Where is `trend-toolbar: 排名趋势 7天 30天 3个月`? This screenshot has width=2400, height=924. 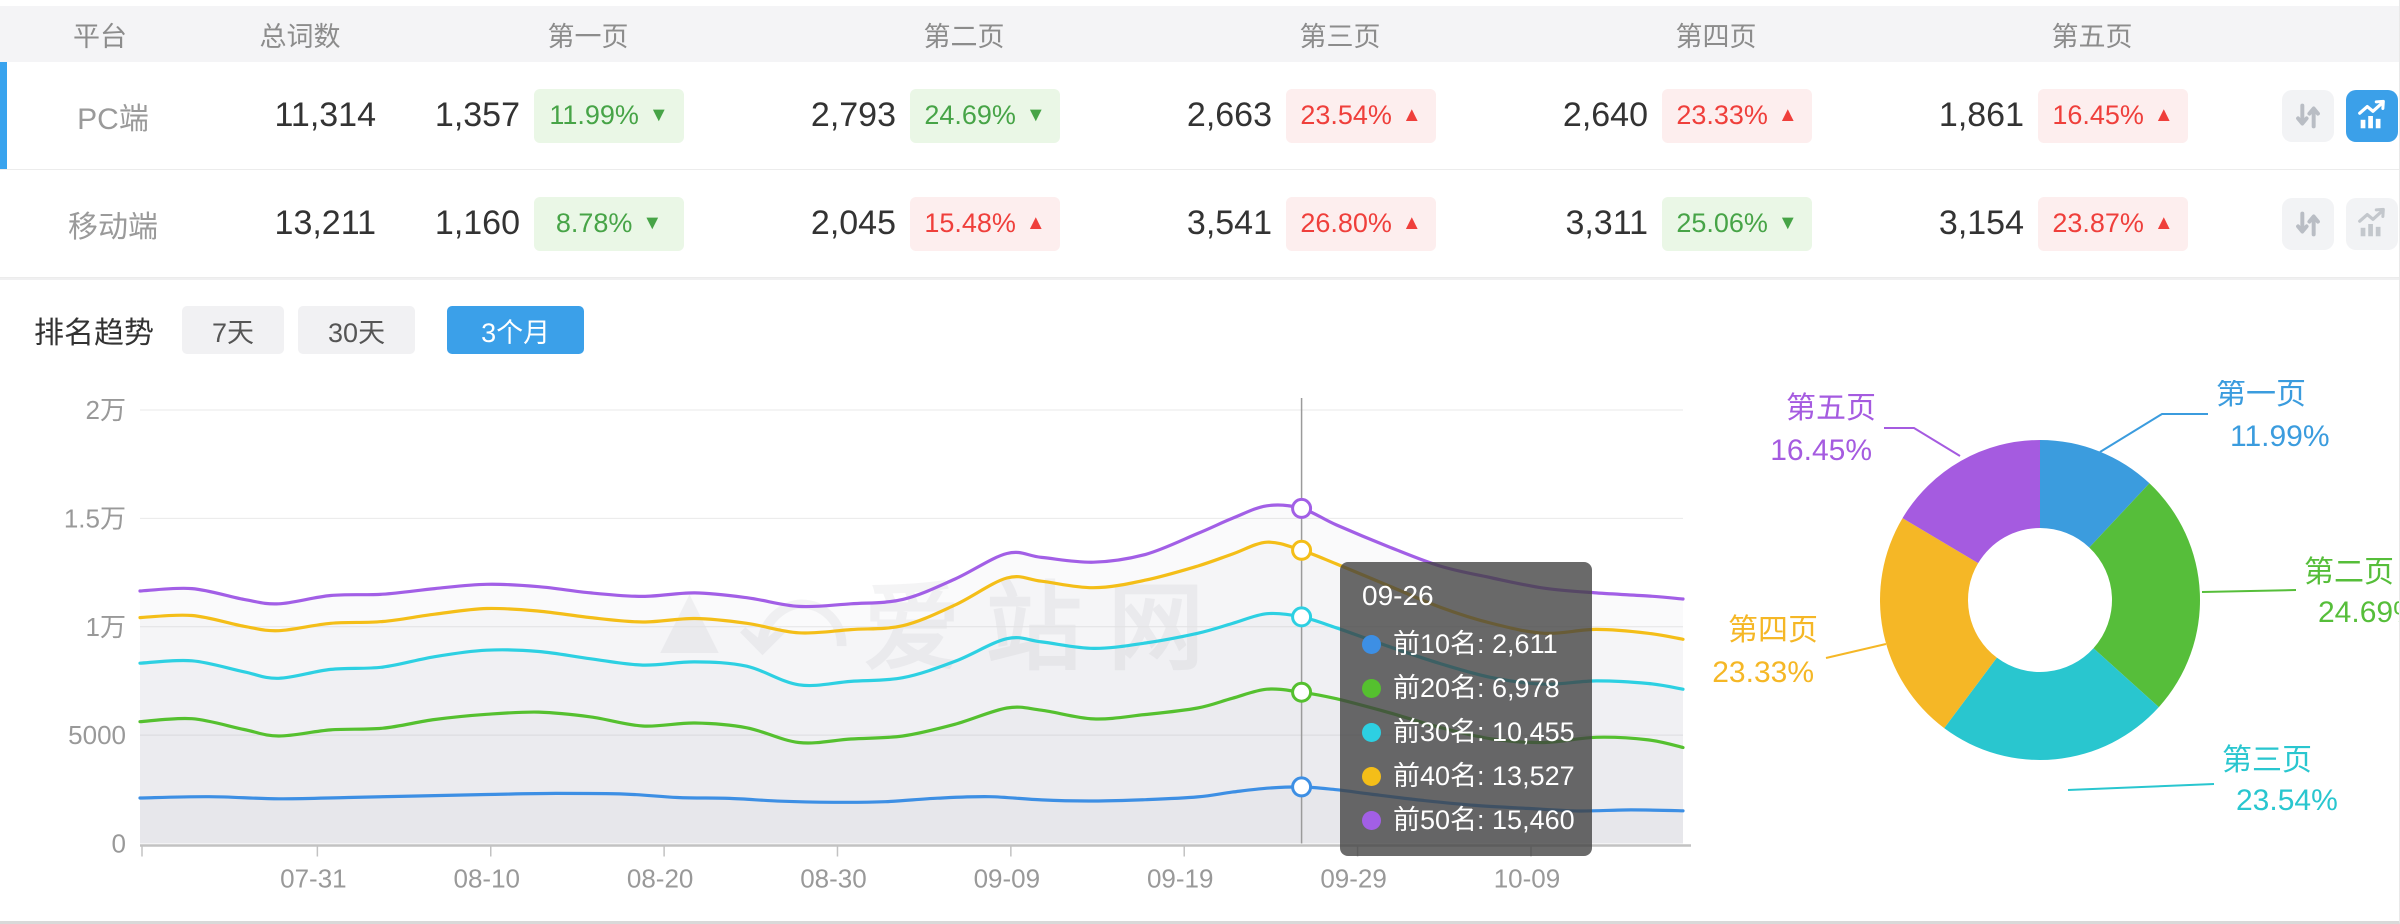
trend-toolbar: 排名趋势 7天 30天 3个月 is located at coordinates (316, 330).